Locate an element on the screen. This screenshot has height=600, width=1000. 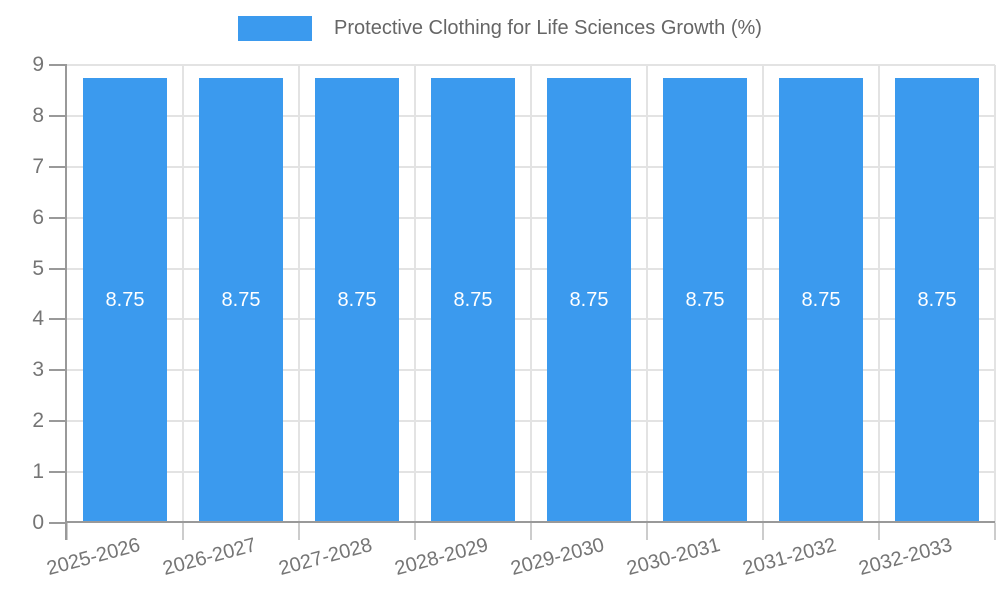
y-axis-label: 6 is located at coordinates (38, 217).